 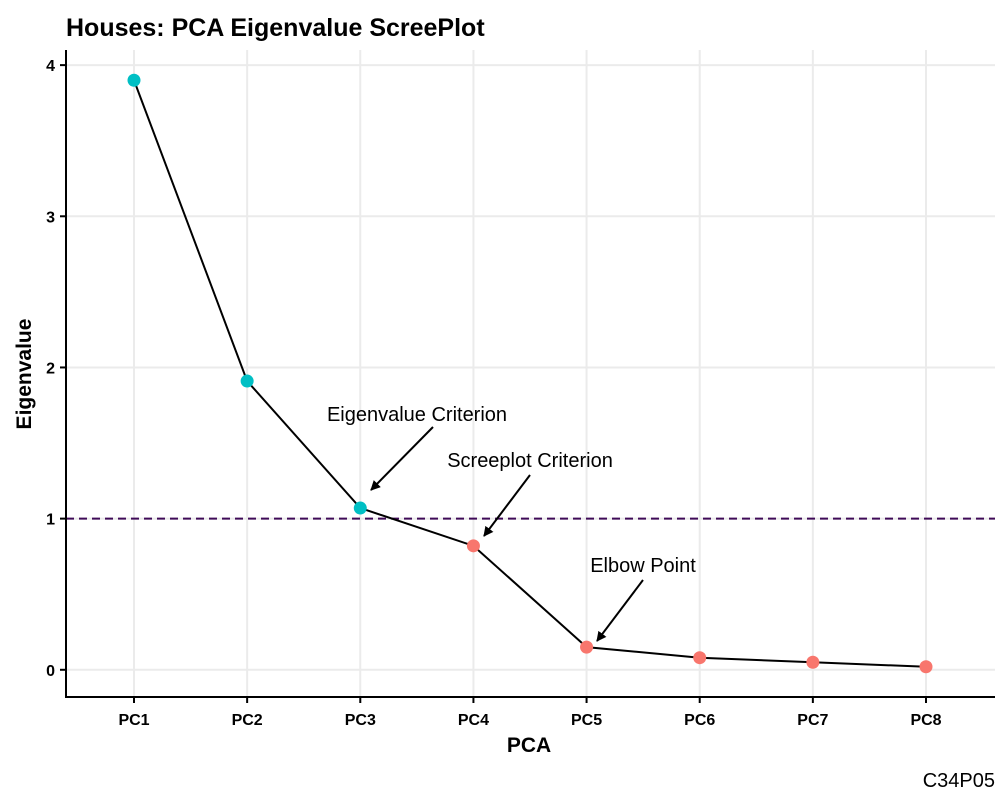 What do you see at coordinates (959, 781) in the screenshot?
I see `chart-caption: C34P05` at bounding box center [959, 781].